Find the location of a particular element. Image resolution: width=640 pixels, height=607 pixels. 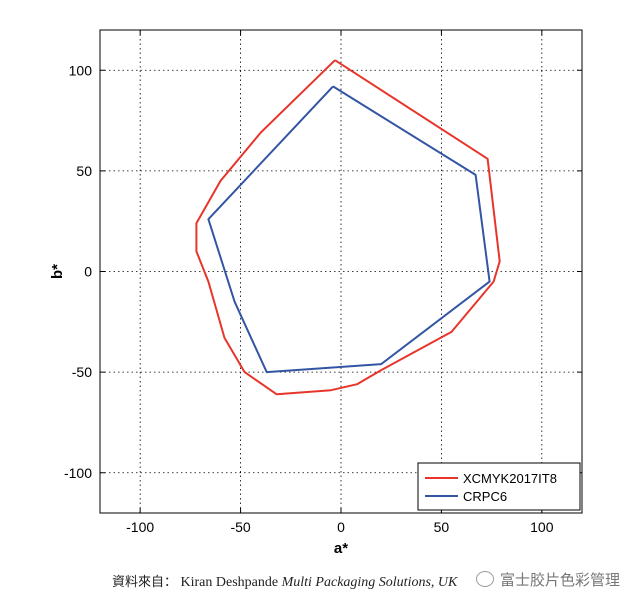

wechat-icon is located at coordinates (485, 579).